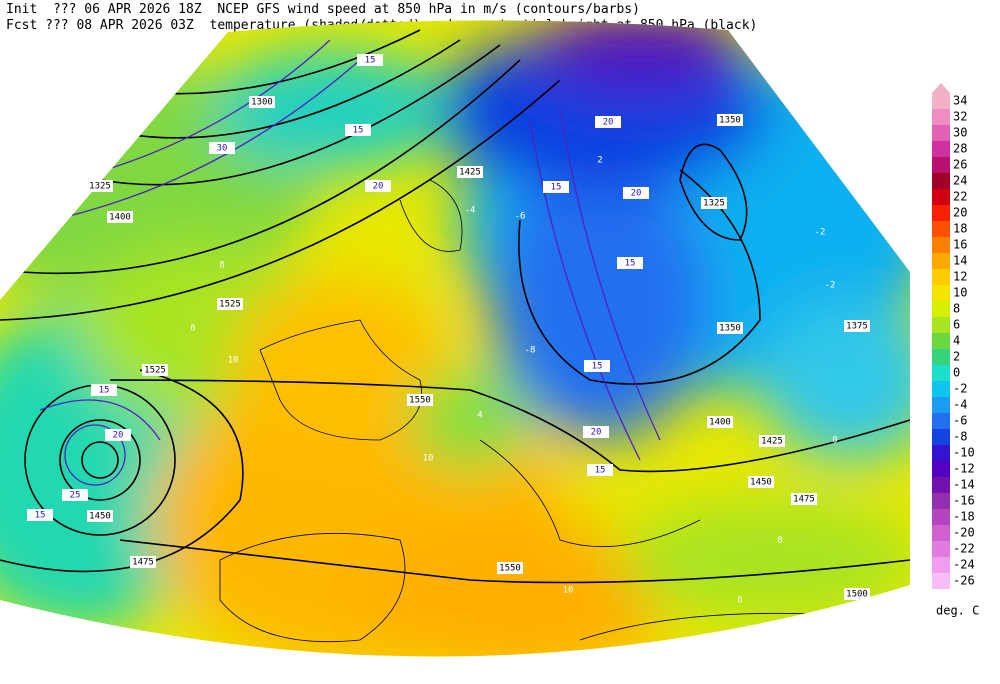 The image size is (1000, 684). Describe the element at coordinates (960, 229) in the screenshot. I see `colorbar-label: 18` at that location.